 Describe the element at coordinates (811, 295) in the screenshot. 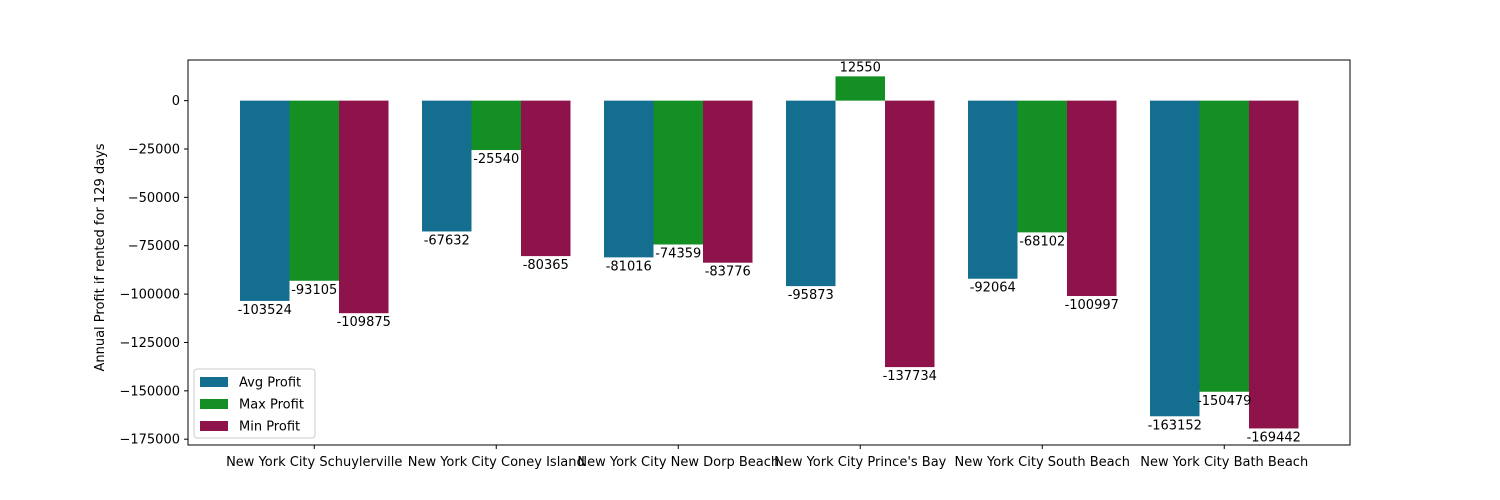

I see `data-label-avg-profit-3: -95873` at that location.